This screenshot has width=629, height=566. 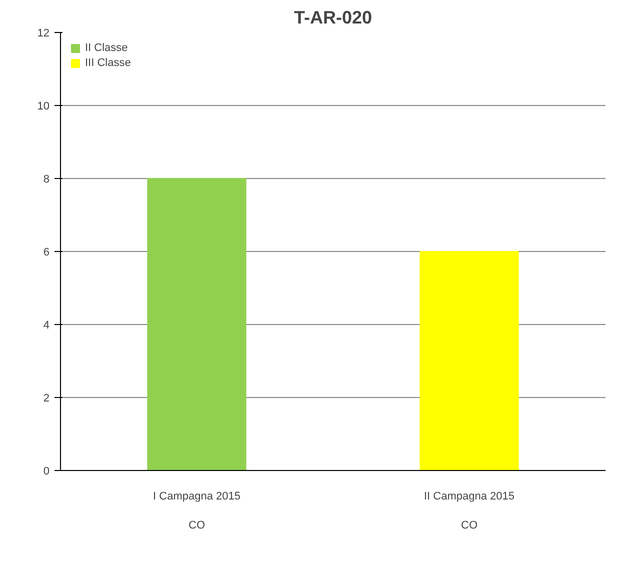 I want to click on category-label: II Campagna 2015 CO, so click(x=469, y=511).